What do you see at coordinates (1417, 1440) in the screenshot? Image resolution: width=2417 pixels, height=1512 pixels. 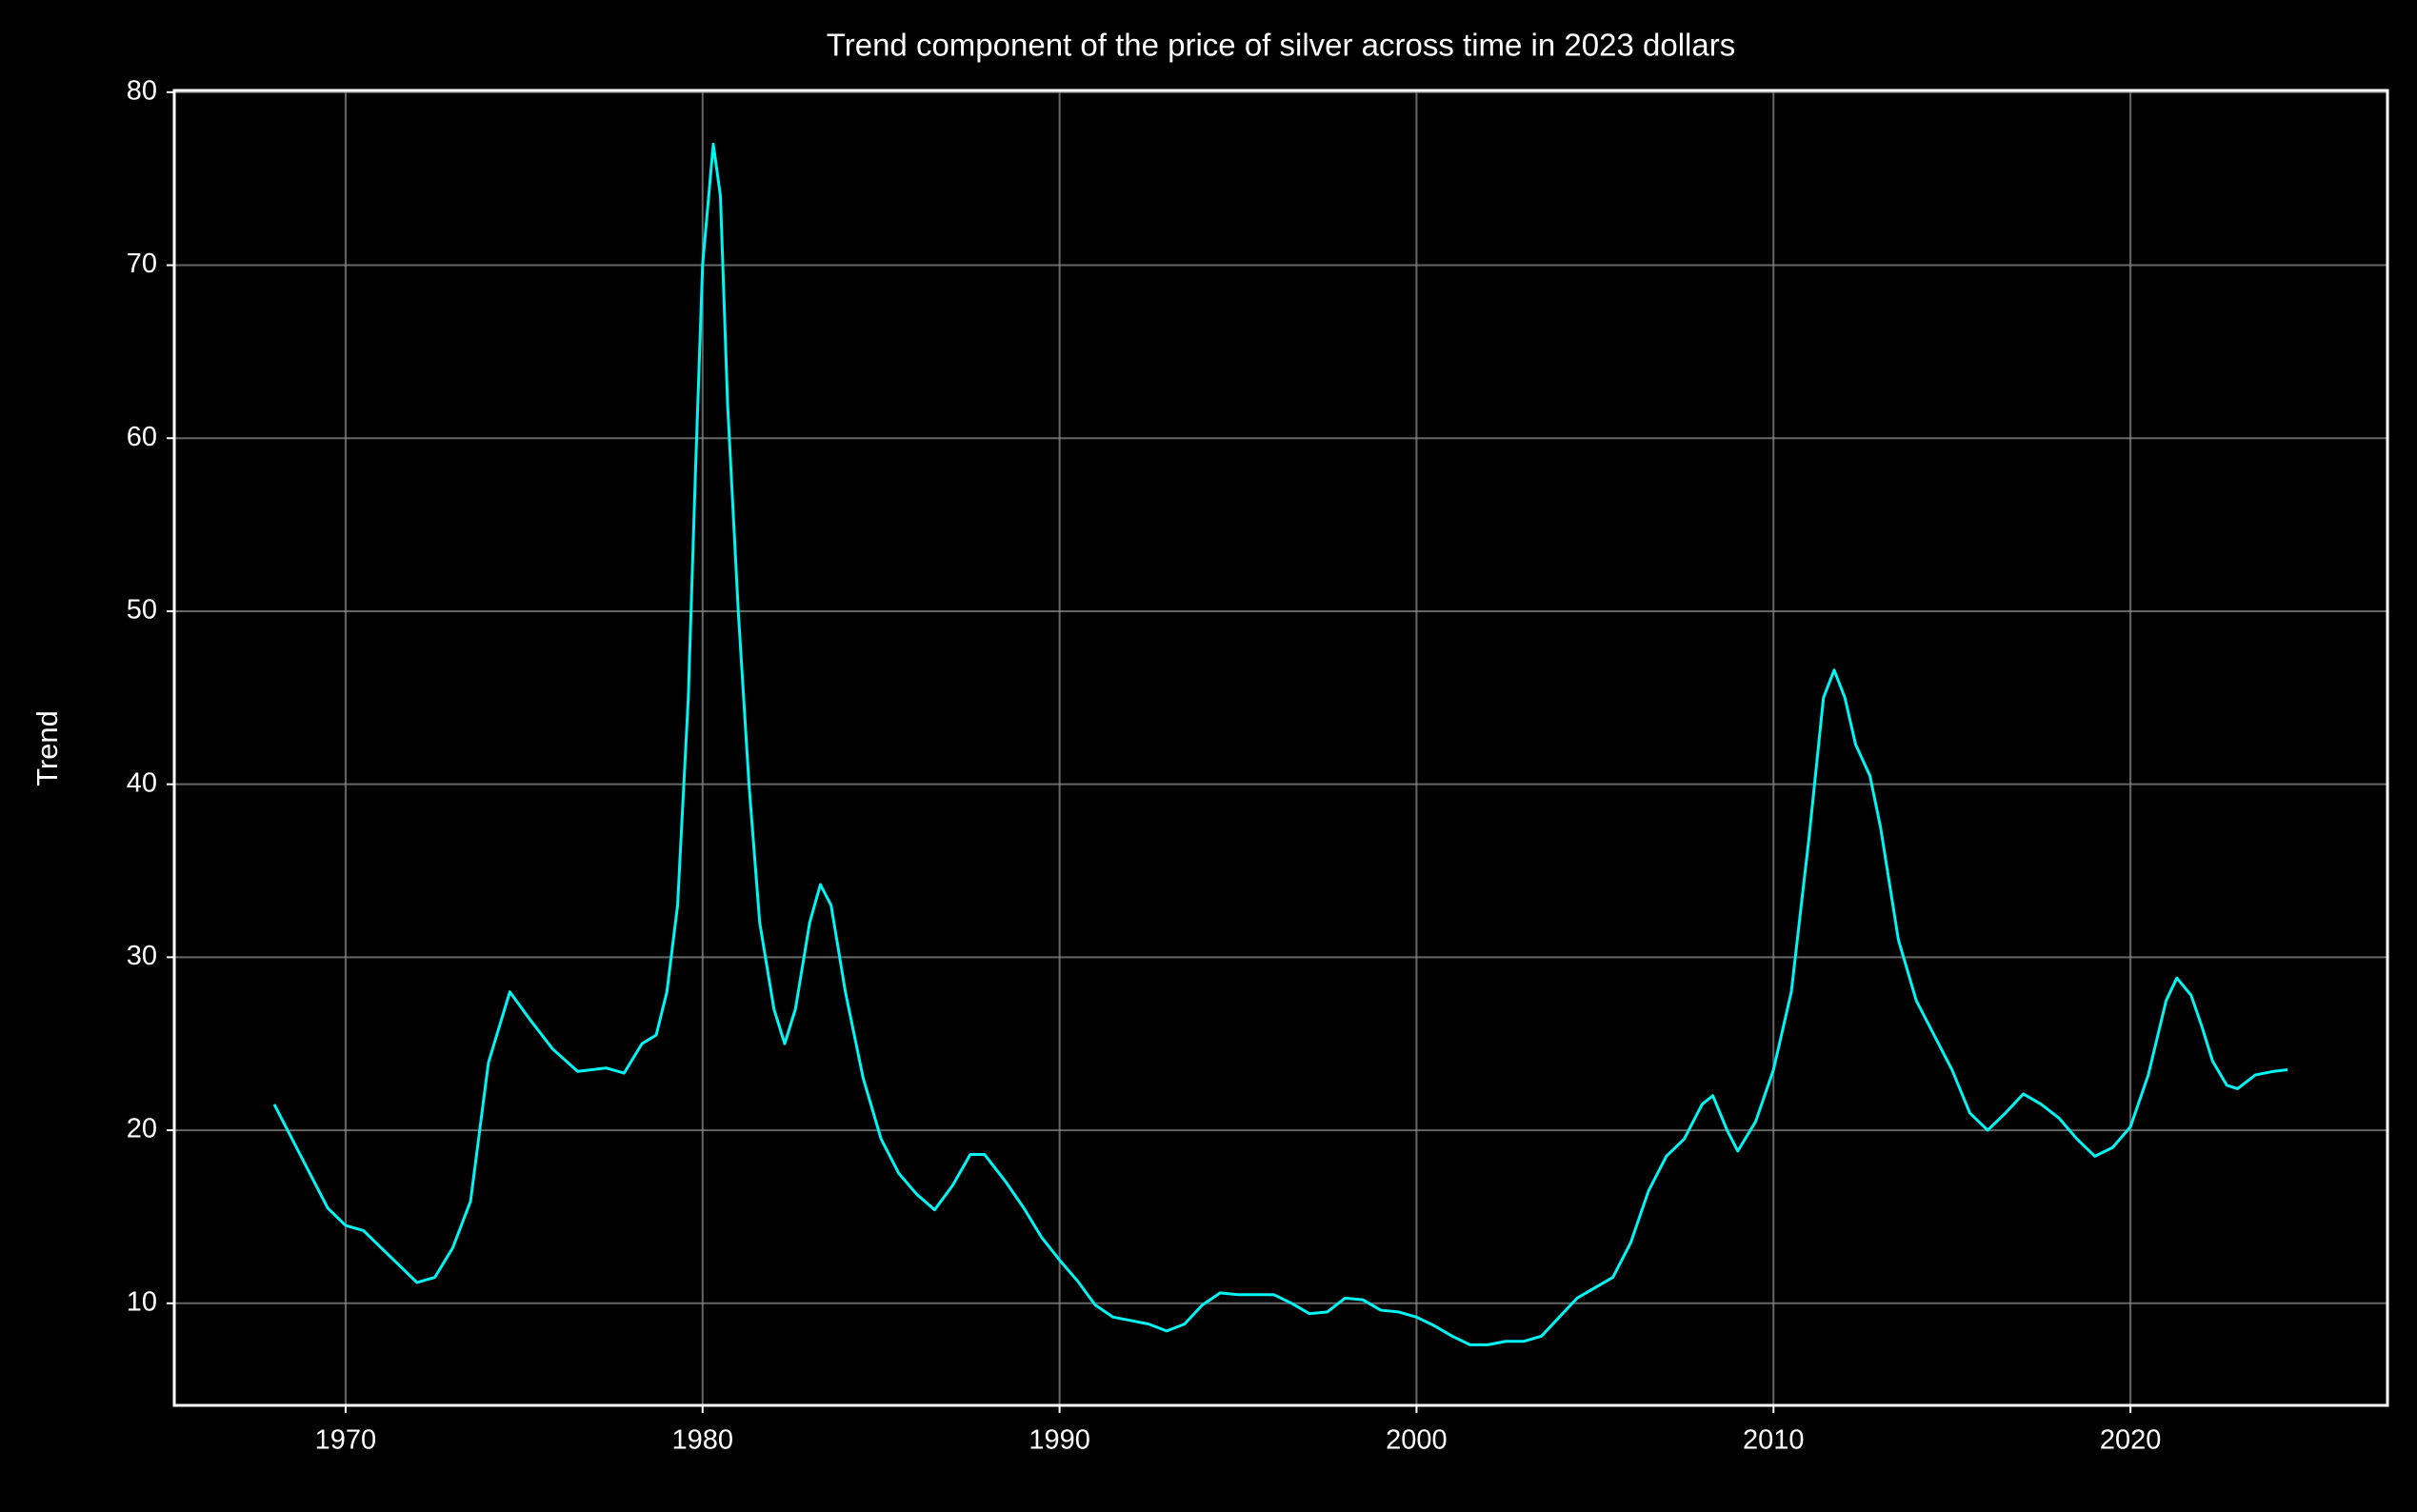 I see `x-tick-label: 2000` at bounding box center [1417, 1440].